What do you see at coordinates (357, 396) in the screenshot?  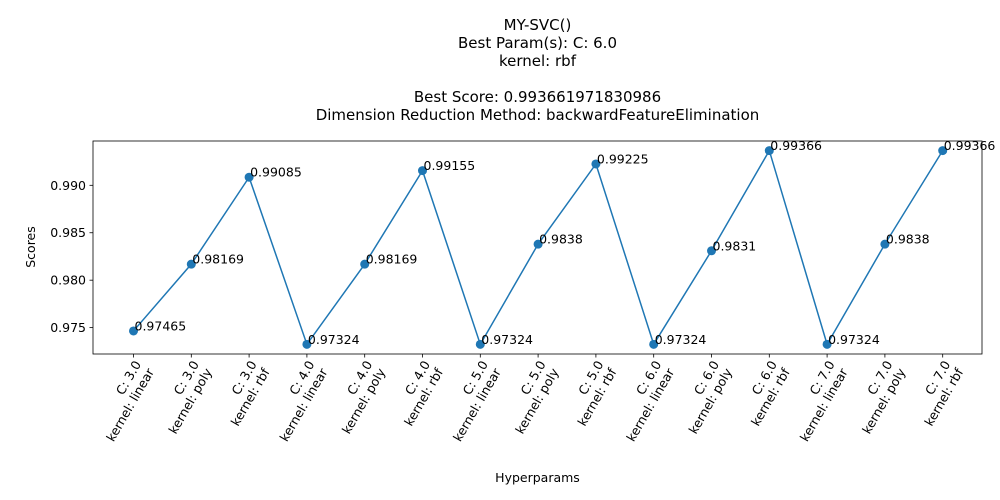 I see `x-tick-label: C: 4.0kernel: poly` at bounding box center [357, 396].